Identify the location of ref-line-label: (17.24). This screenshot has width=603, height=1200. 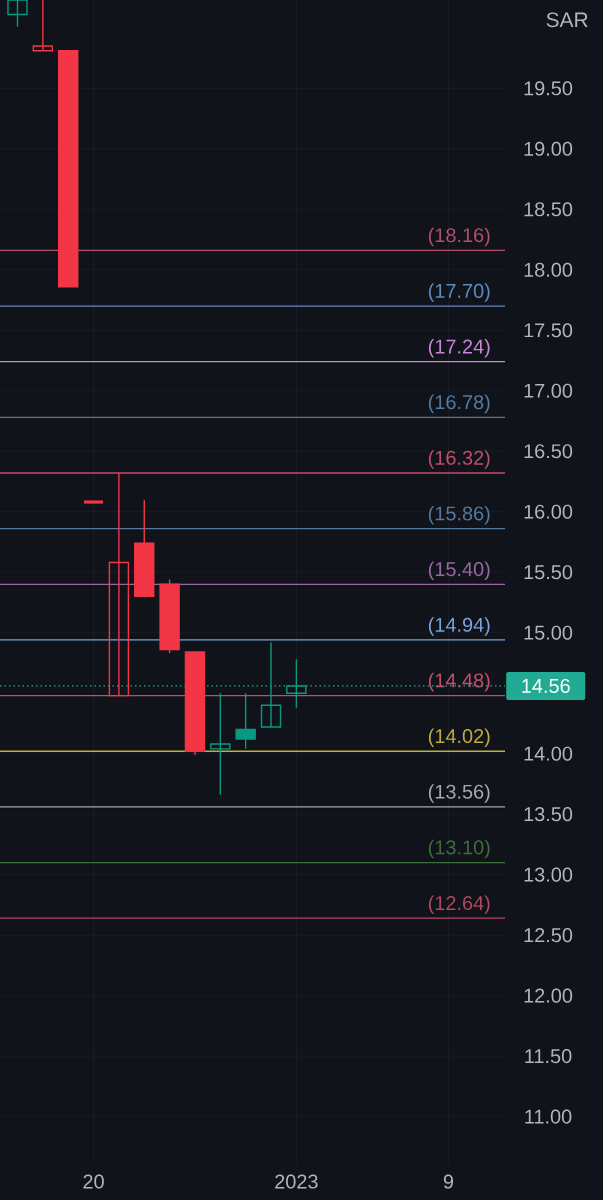
(459, 348).